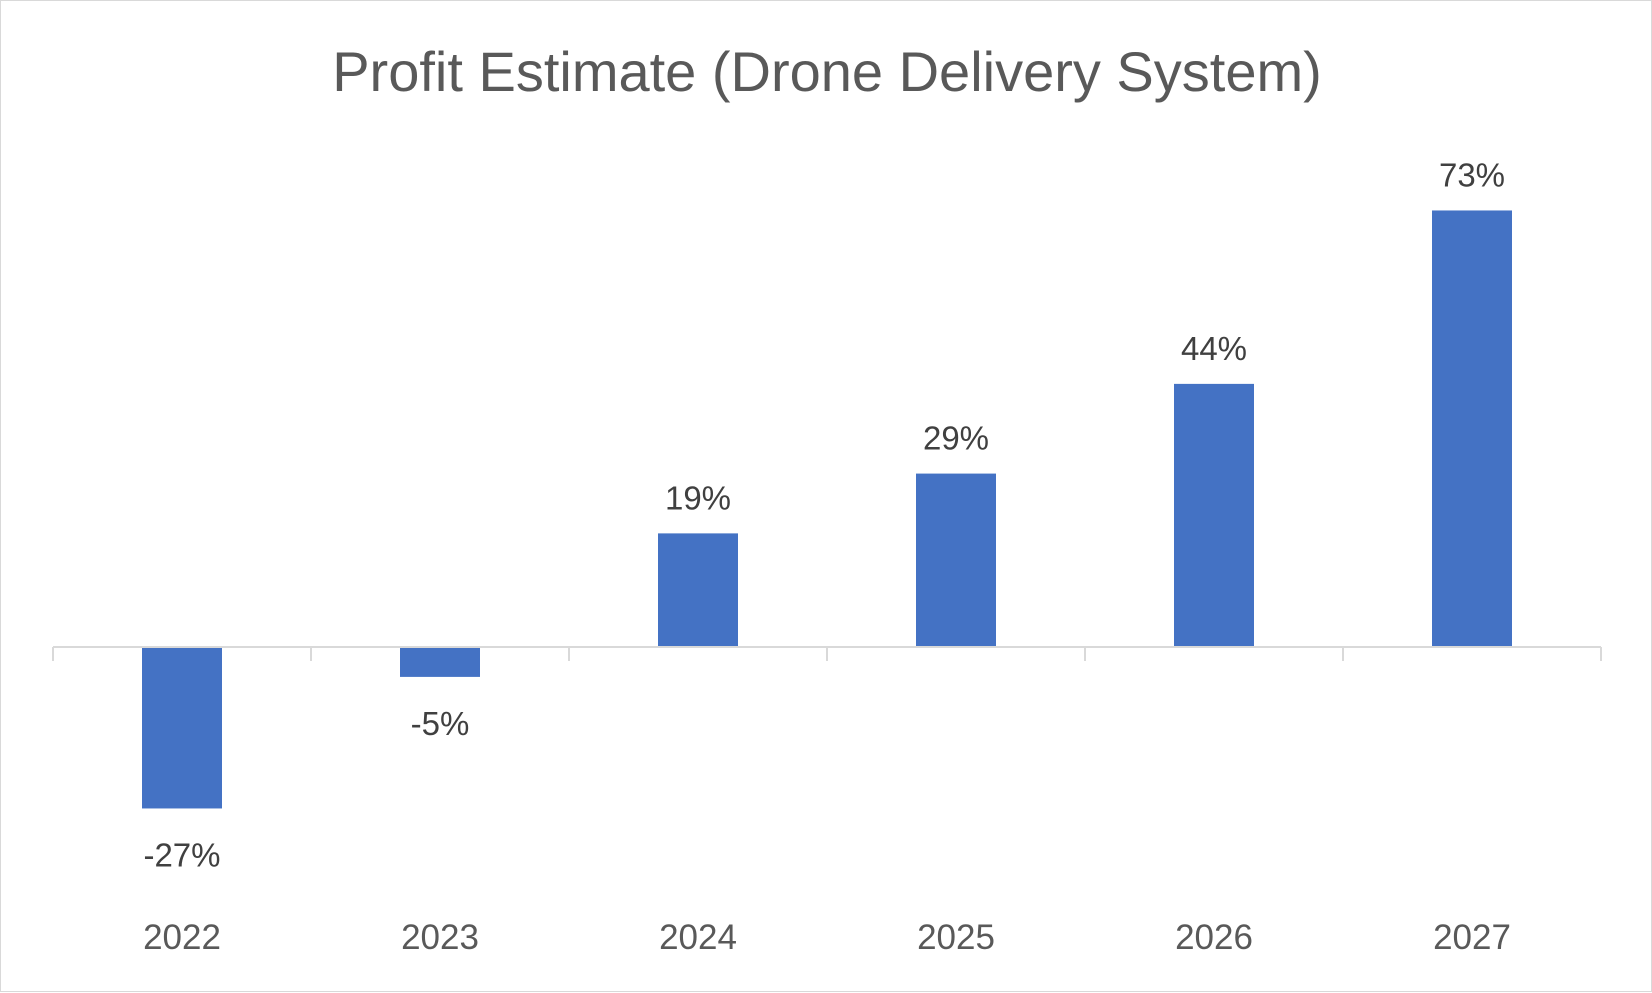 This screenshot has height=993, width=1652. Describe the element at coordinates (956, 937) in the screenshot. I see `x-tick-label-2025: 2025` at that location.